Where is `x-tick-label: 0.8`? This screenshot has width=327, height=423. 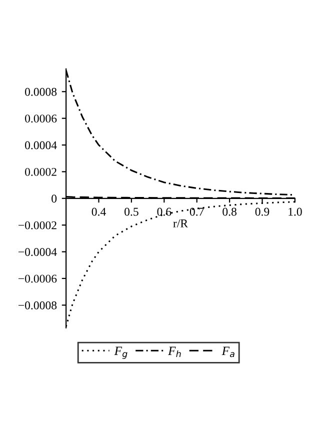 x-tick-label: 0.8 is located at coordinates (229, 212).